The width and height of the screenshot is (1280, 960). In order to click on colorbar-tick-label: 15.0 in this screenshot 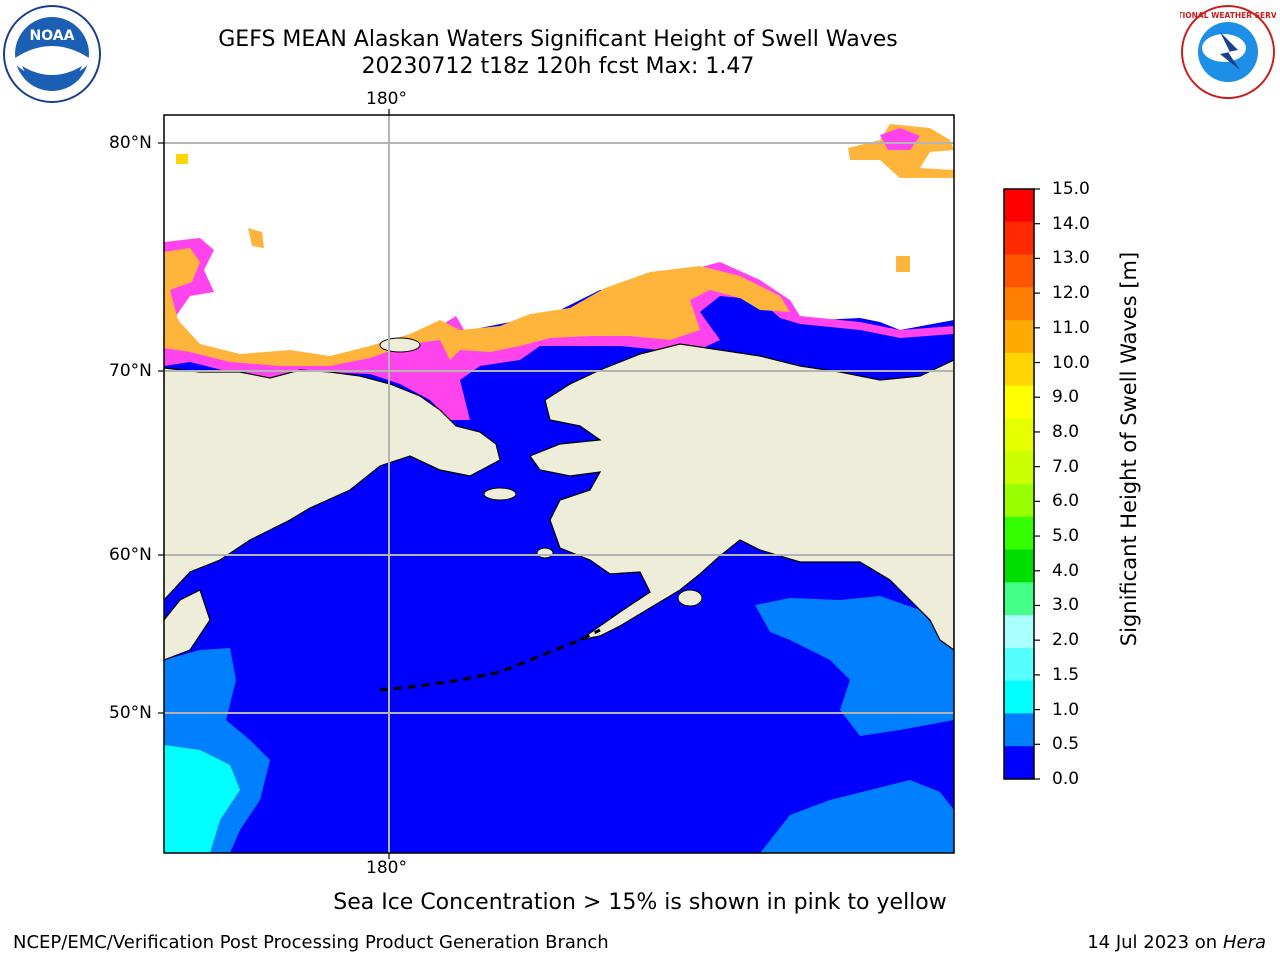, I will do `click(1071, 189)`.